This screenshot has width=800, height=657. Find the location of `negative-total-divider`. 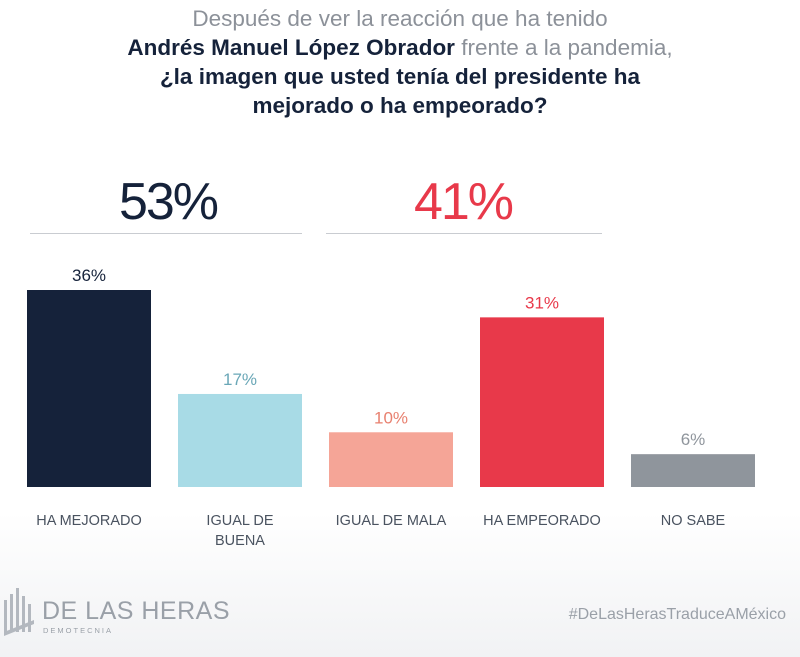

negative-total-divider is located at coordinates (464, 233).